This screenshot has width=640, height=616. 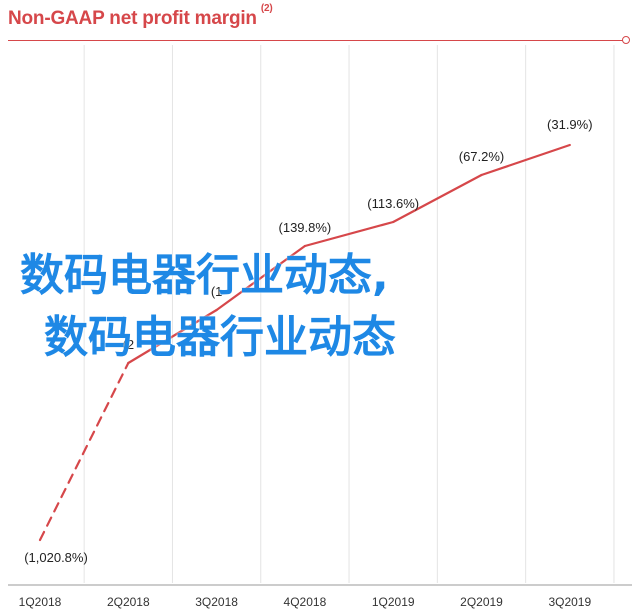 I want to click on data-label: (1,020.8%), so click(x=56, y=557).